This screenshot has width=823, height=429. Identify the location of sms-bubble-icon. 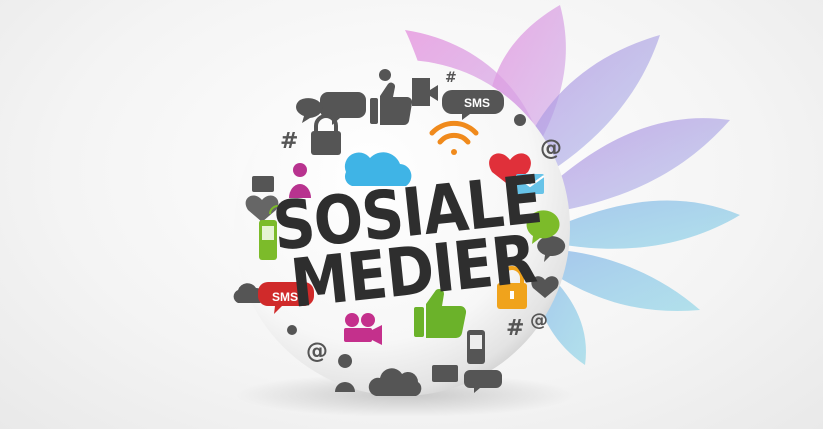
(473, 105).